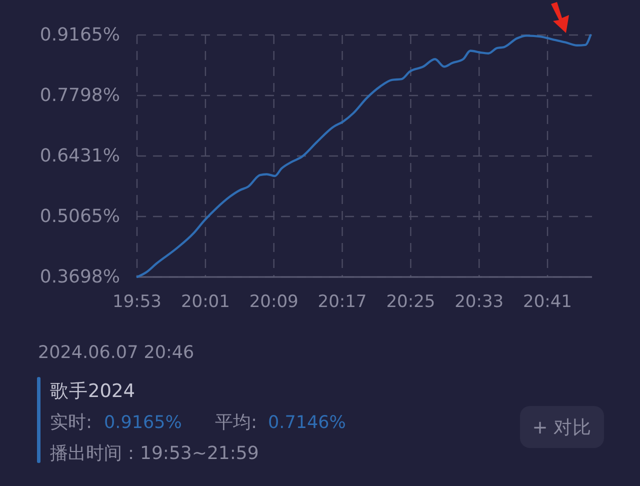 Image resolution: width=640 pixels, height=486 pixels. I want to click on x-tick-label: 20:17, so click(342, 302).